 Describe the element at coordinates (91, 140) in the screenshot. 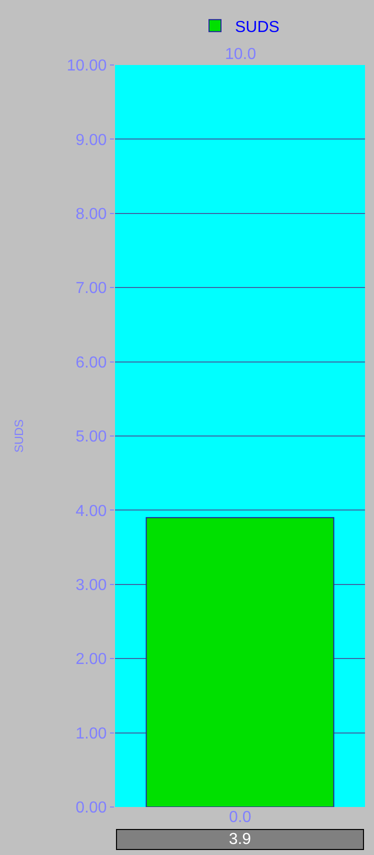

I see `y-tick-label: 9.00` at that location.